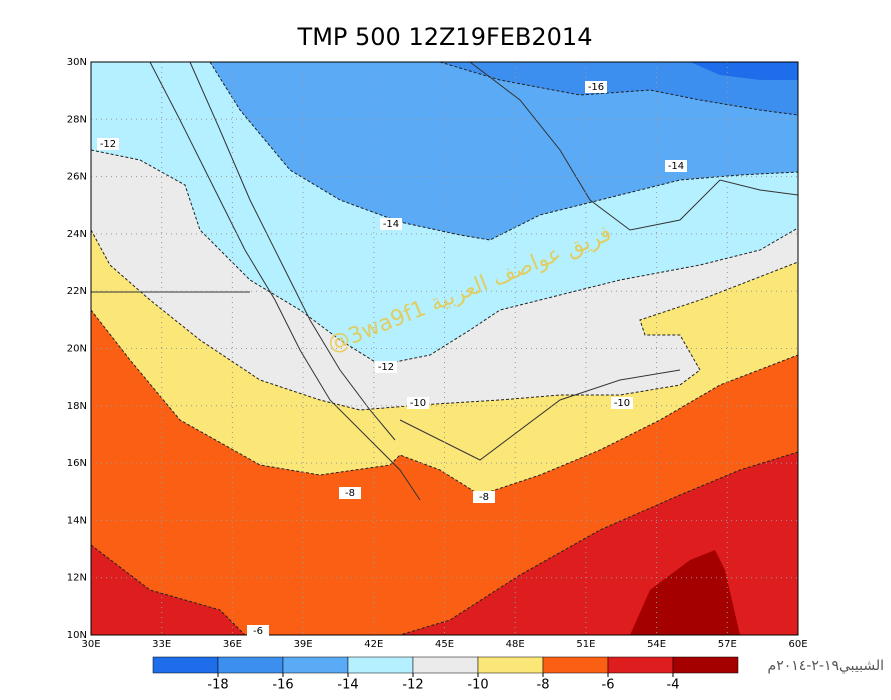 This screenshot has height=700, width=891. I want to click on lat-label: 20N, so click(77, 349).